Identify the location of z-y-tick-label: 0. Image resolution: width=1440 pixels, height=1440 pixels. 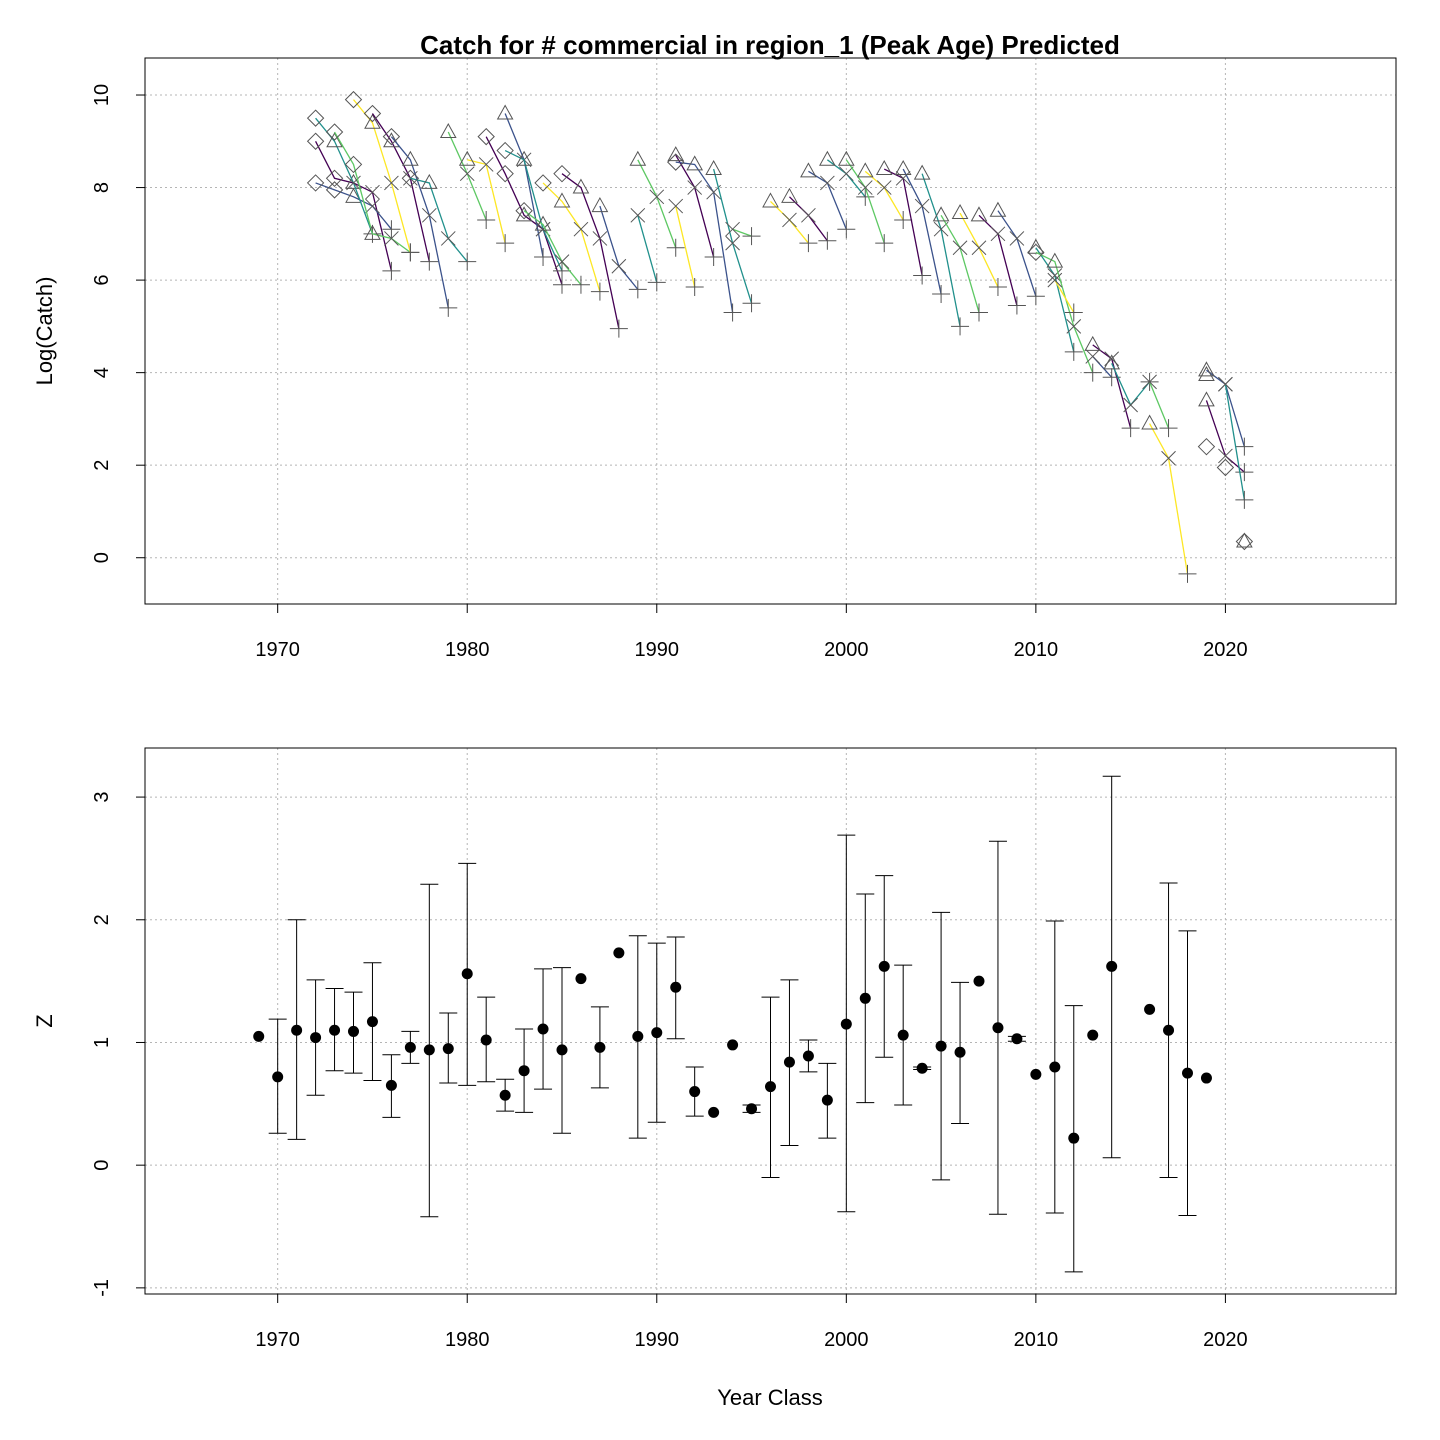
(102, 1165).